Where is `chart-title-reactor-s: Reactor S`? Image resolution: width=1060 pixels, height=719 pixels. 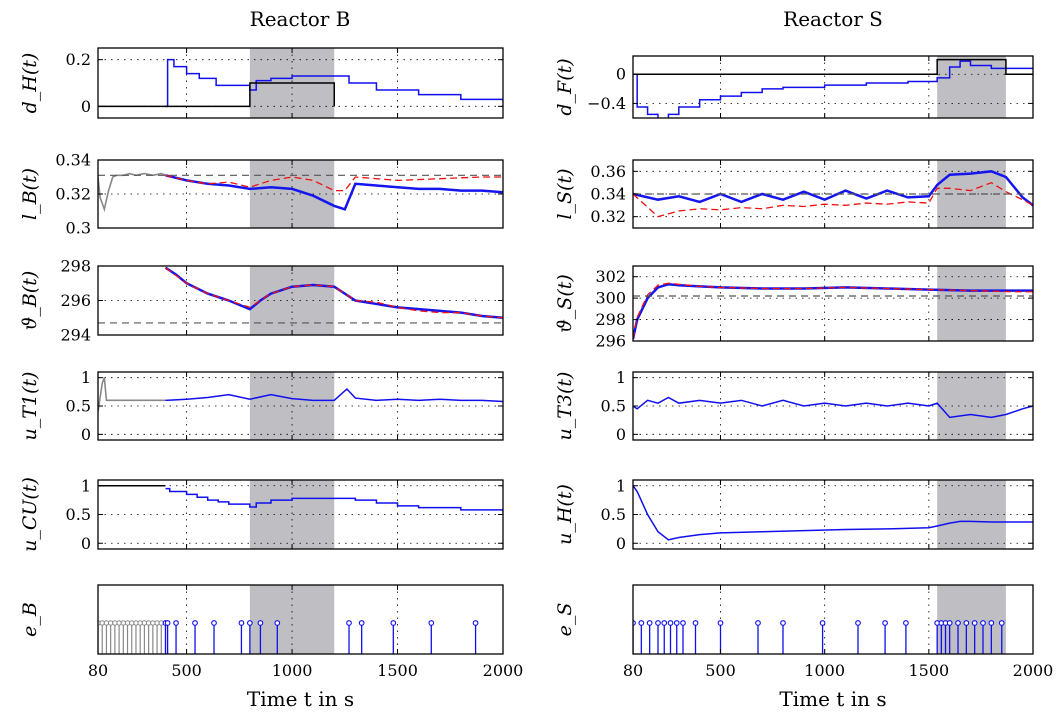
chart-title-reactor-s: Reactor S is located at coordinates (833, 19).